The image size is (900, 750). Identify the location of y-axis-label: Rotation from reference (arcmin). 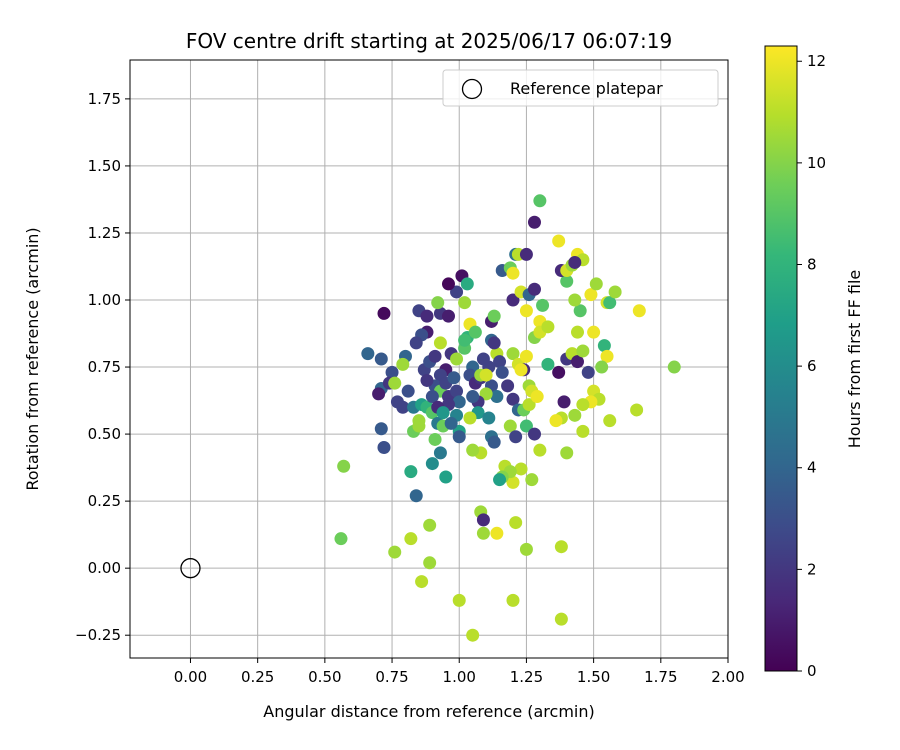
(32, 358).